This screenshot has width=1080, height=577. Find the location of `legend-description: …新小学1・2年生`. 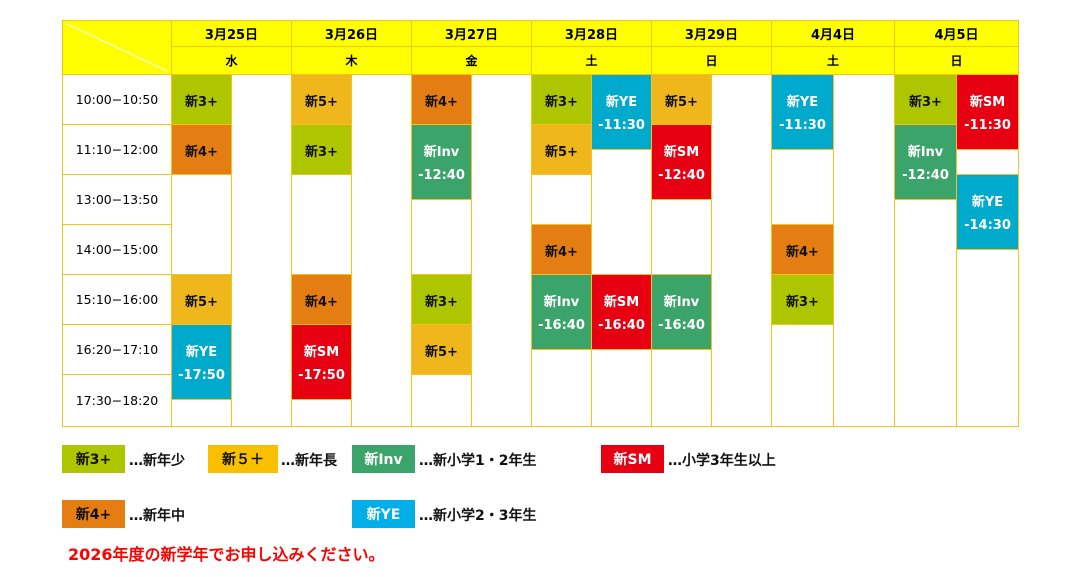

legend-description: …新小学1・2年生 is located at coordinates (478, 461).